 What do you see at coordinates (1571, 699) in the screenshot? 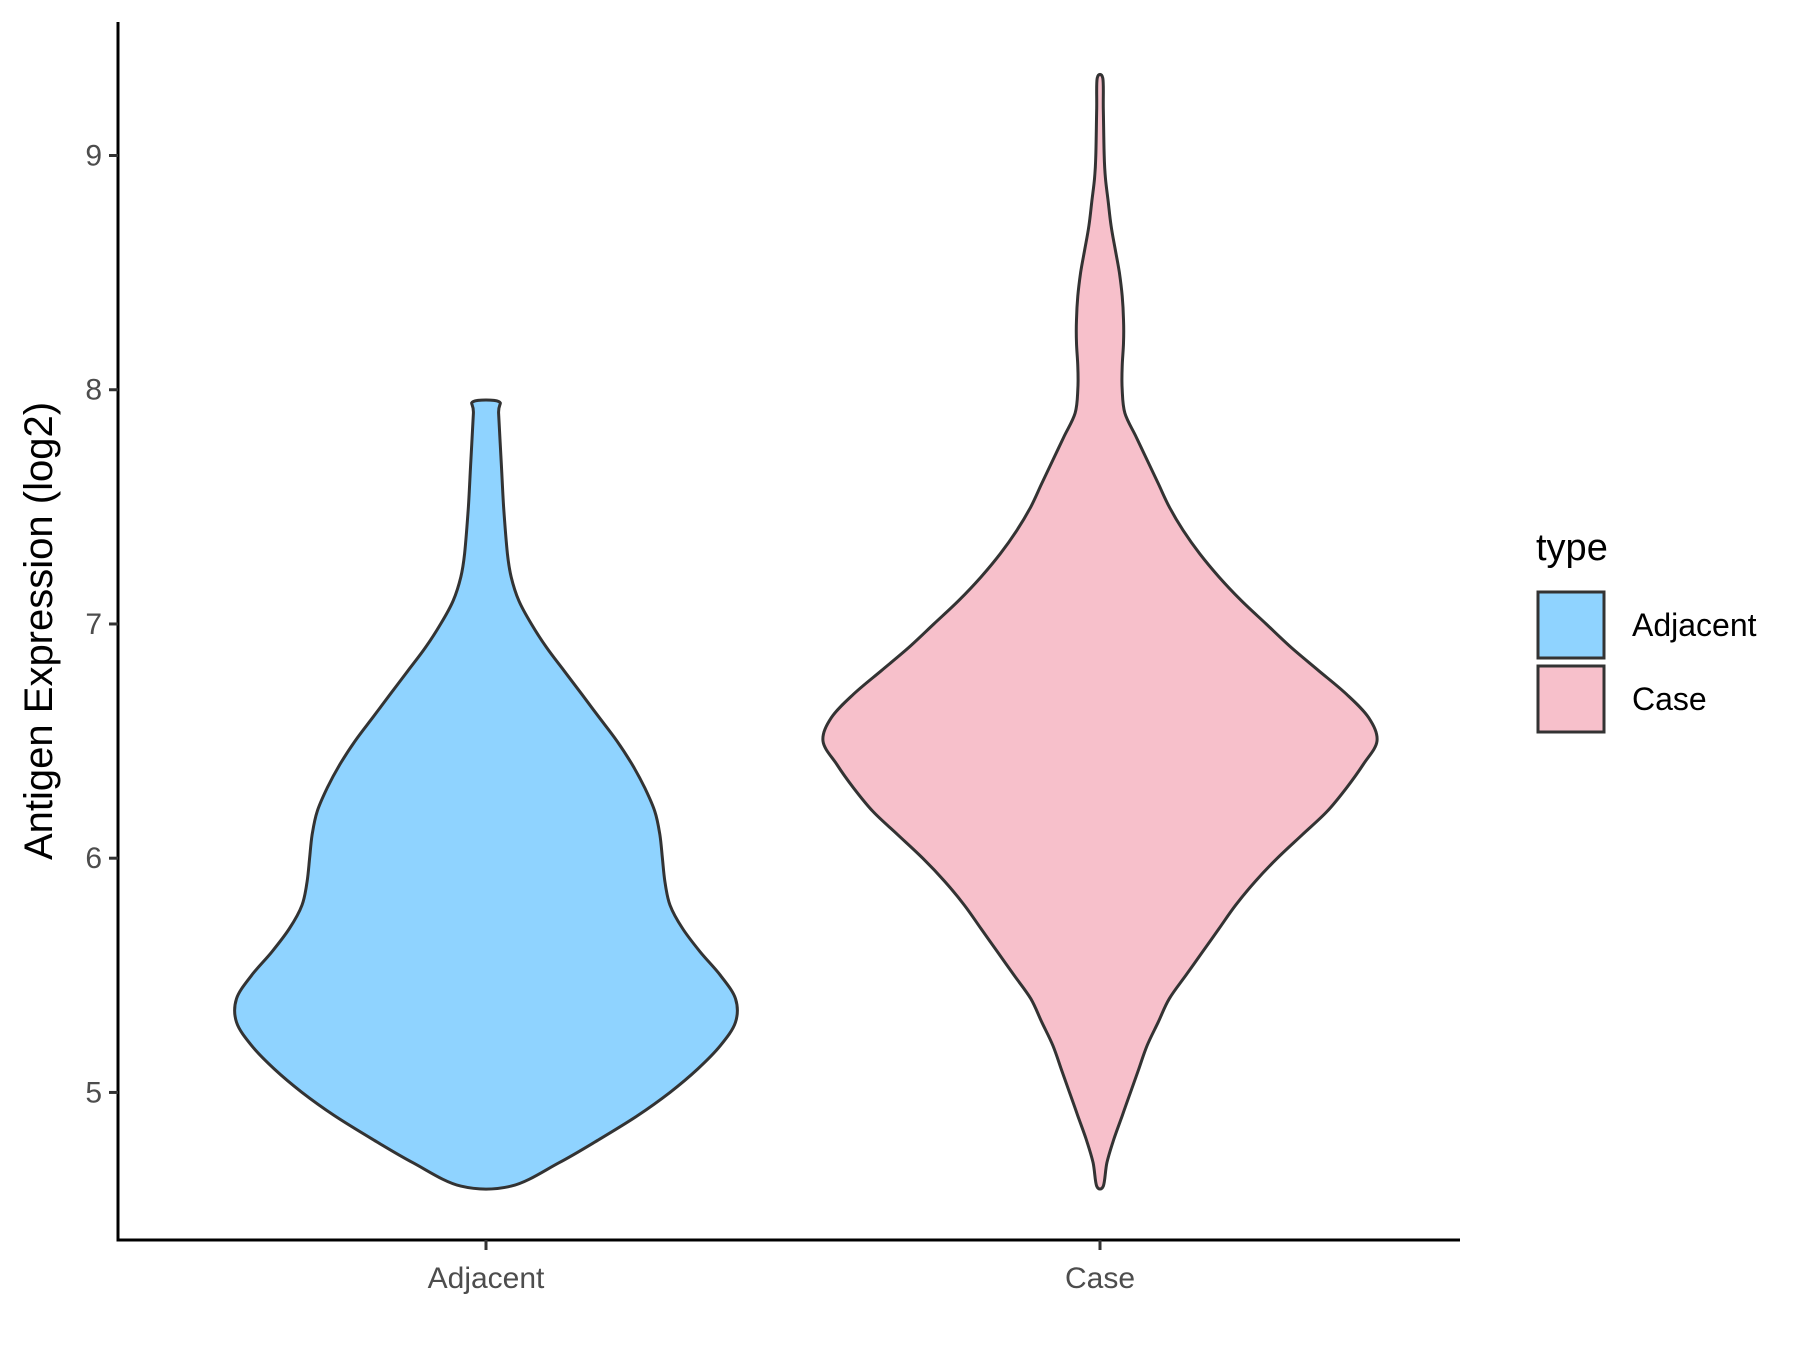
I see `legend-key-case` at bounding box center [1571, 699].